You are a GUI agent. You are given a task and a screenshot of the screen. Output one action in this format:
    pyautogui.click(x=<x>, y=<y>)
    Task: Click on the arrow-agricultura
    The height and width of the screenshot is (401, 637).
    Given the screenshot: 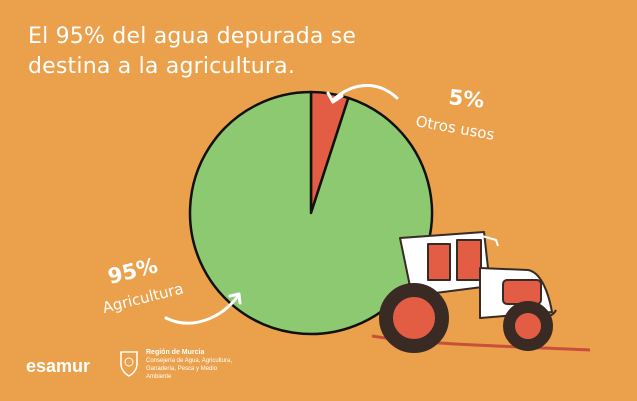 What is the action you would take?
    pyautogui.click(x=202, y=309)
    